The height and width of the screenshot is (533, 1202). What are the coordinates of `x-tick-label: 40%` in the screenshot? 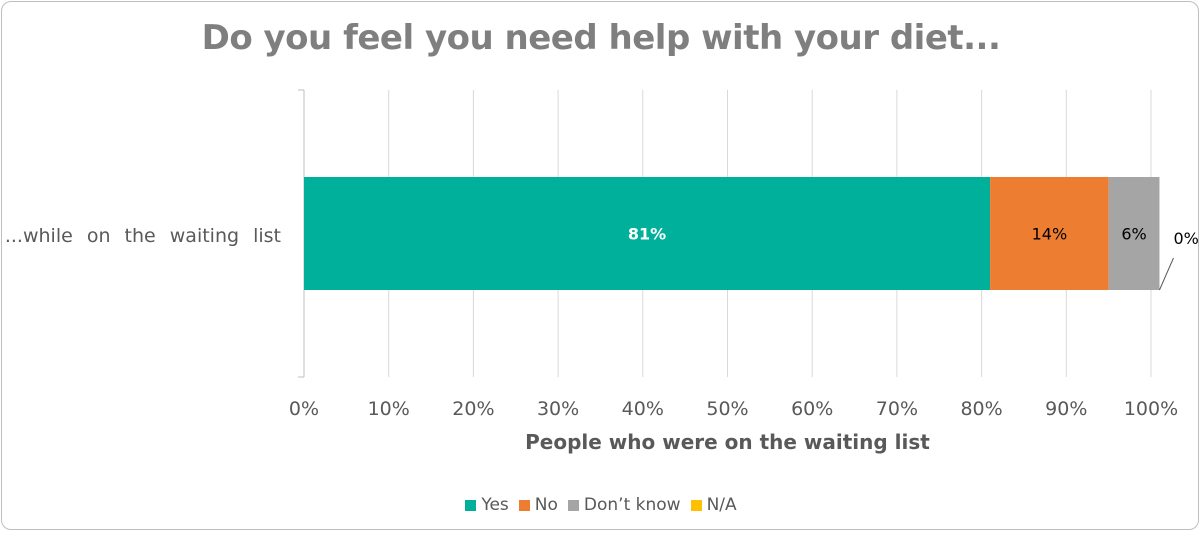 It's located at (643, 409).